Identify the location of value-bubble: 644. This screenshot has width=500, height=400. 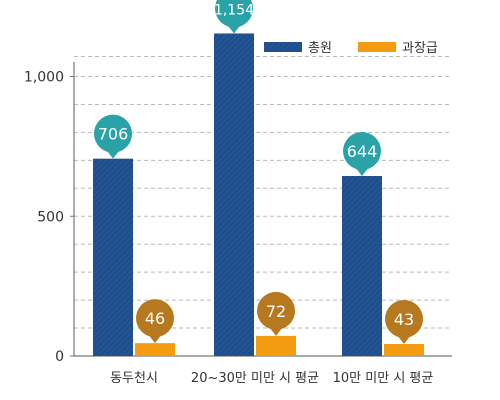
(362, 154).